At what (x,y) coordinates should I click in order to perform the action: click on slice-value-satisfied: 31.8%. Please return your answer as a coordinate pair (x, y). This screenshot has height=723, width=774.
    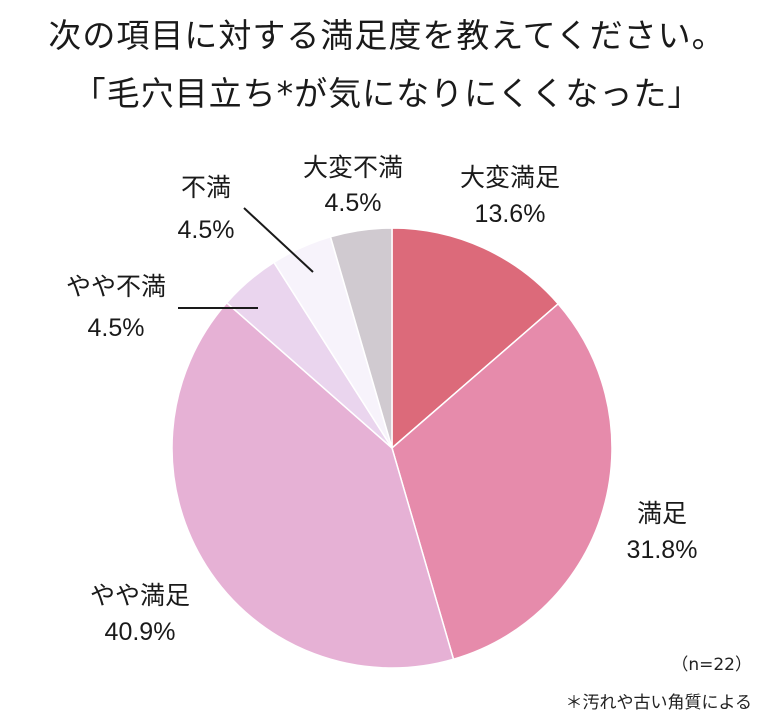
    Looking at the image, I should click on (662, 550).